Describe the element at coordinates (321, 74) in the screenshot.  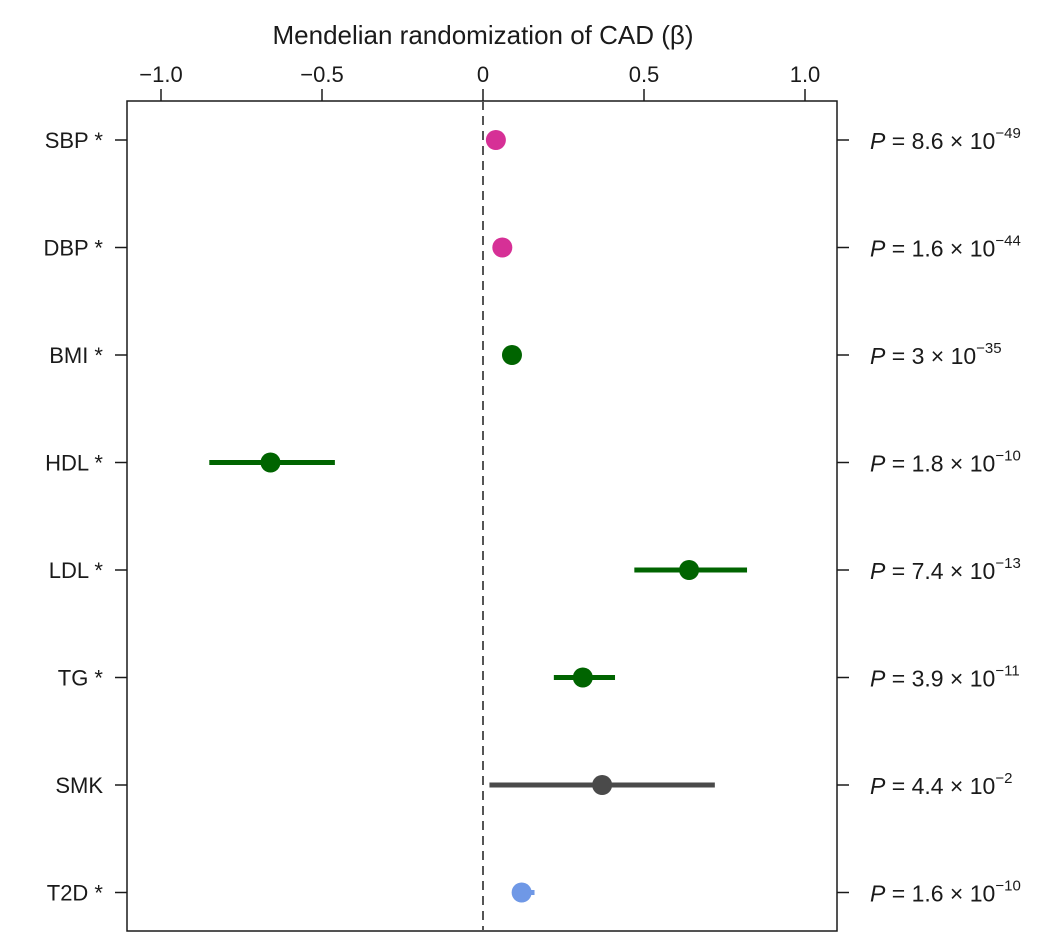
I see `x-tick-label: −0.5` at that location.